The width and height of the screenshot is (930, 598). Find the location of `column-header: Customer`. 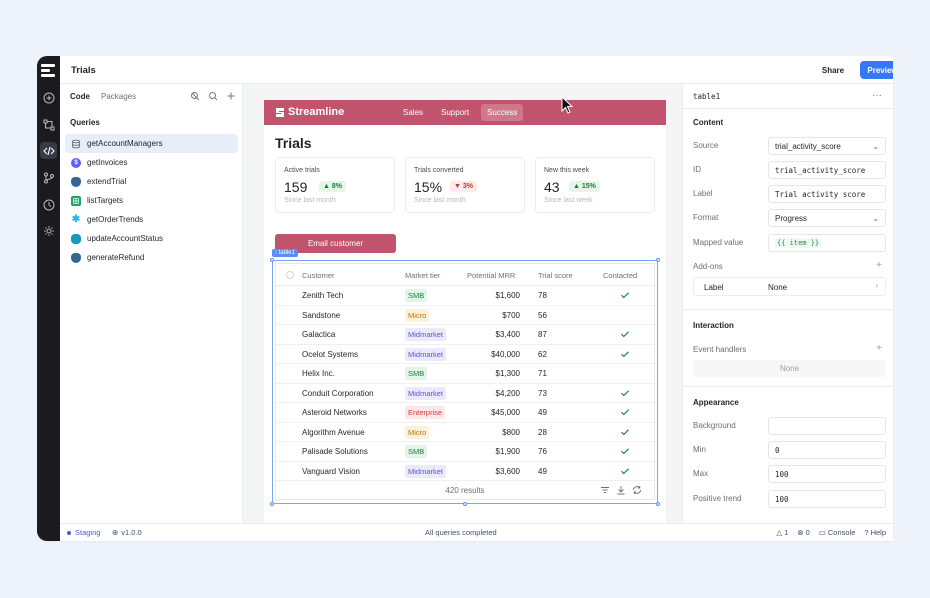

column-header: Customer is located at coordinates (318, 275).